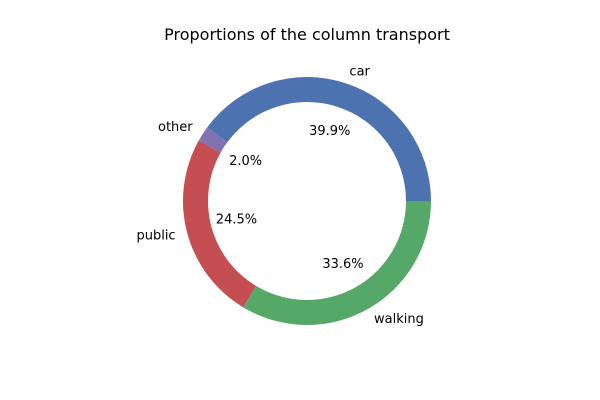  I want to click on donut-slice-walking, so click(337, 263).